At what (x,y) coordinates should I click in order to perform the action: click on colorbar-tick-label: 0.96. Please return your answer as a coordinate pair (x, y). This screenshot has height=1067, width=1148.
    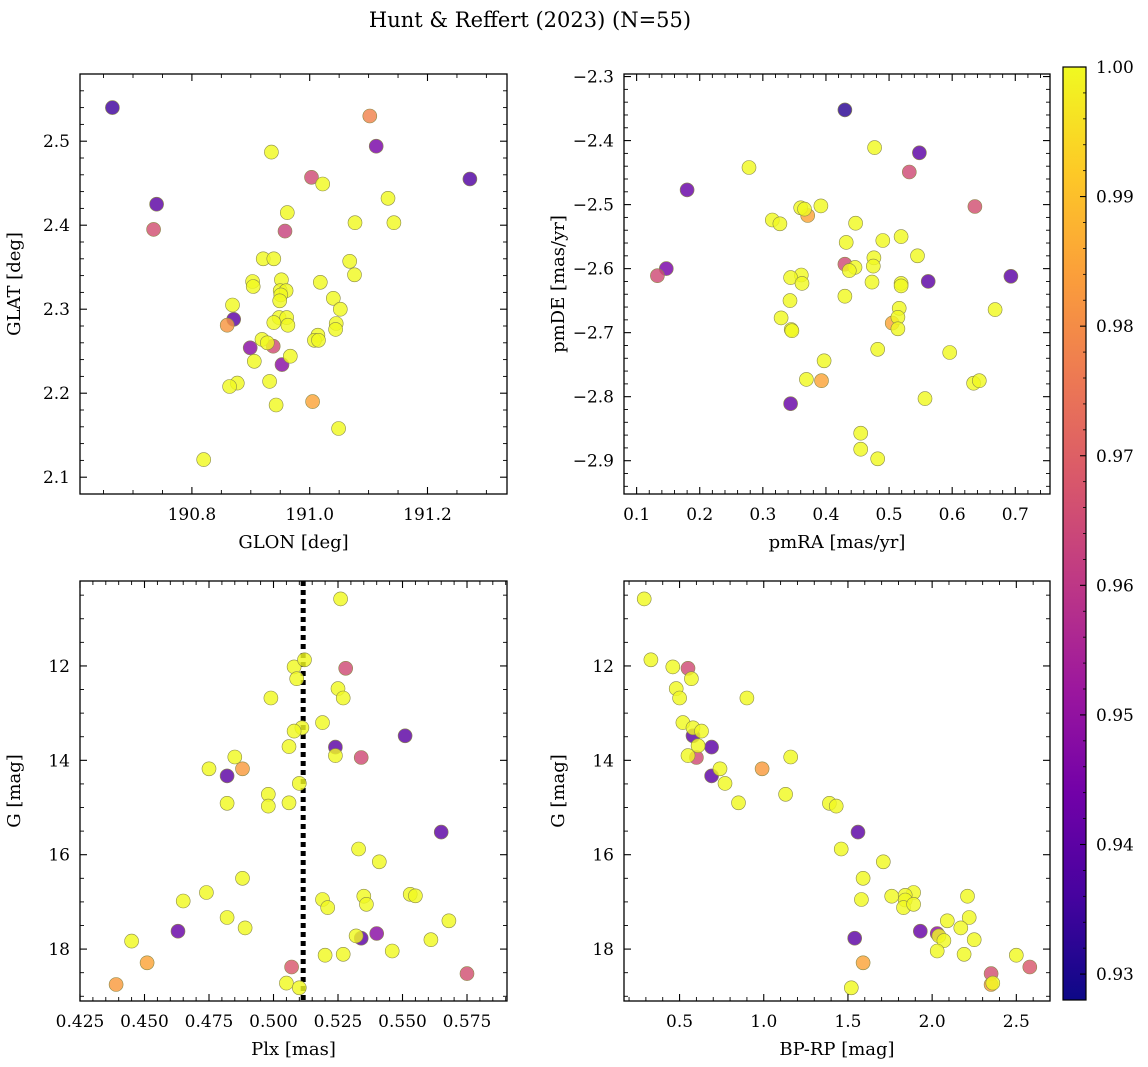
    Looking at the image, I should click on (1115, 586).